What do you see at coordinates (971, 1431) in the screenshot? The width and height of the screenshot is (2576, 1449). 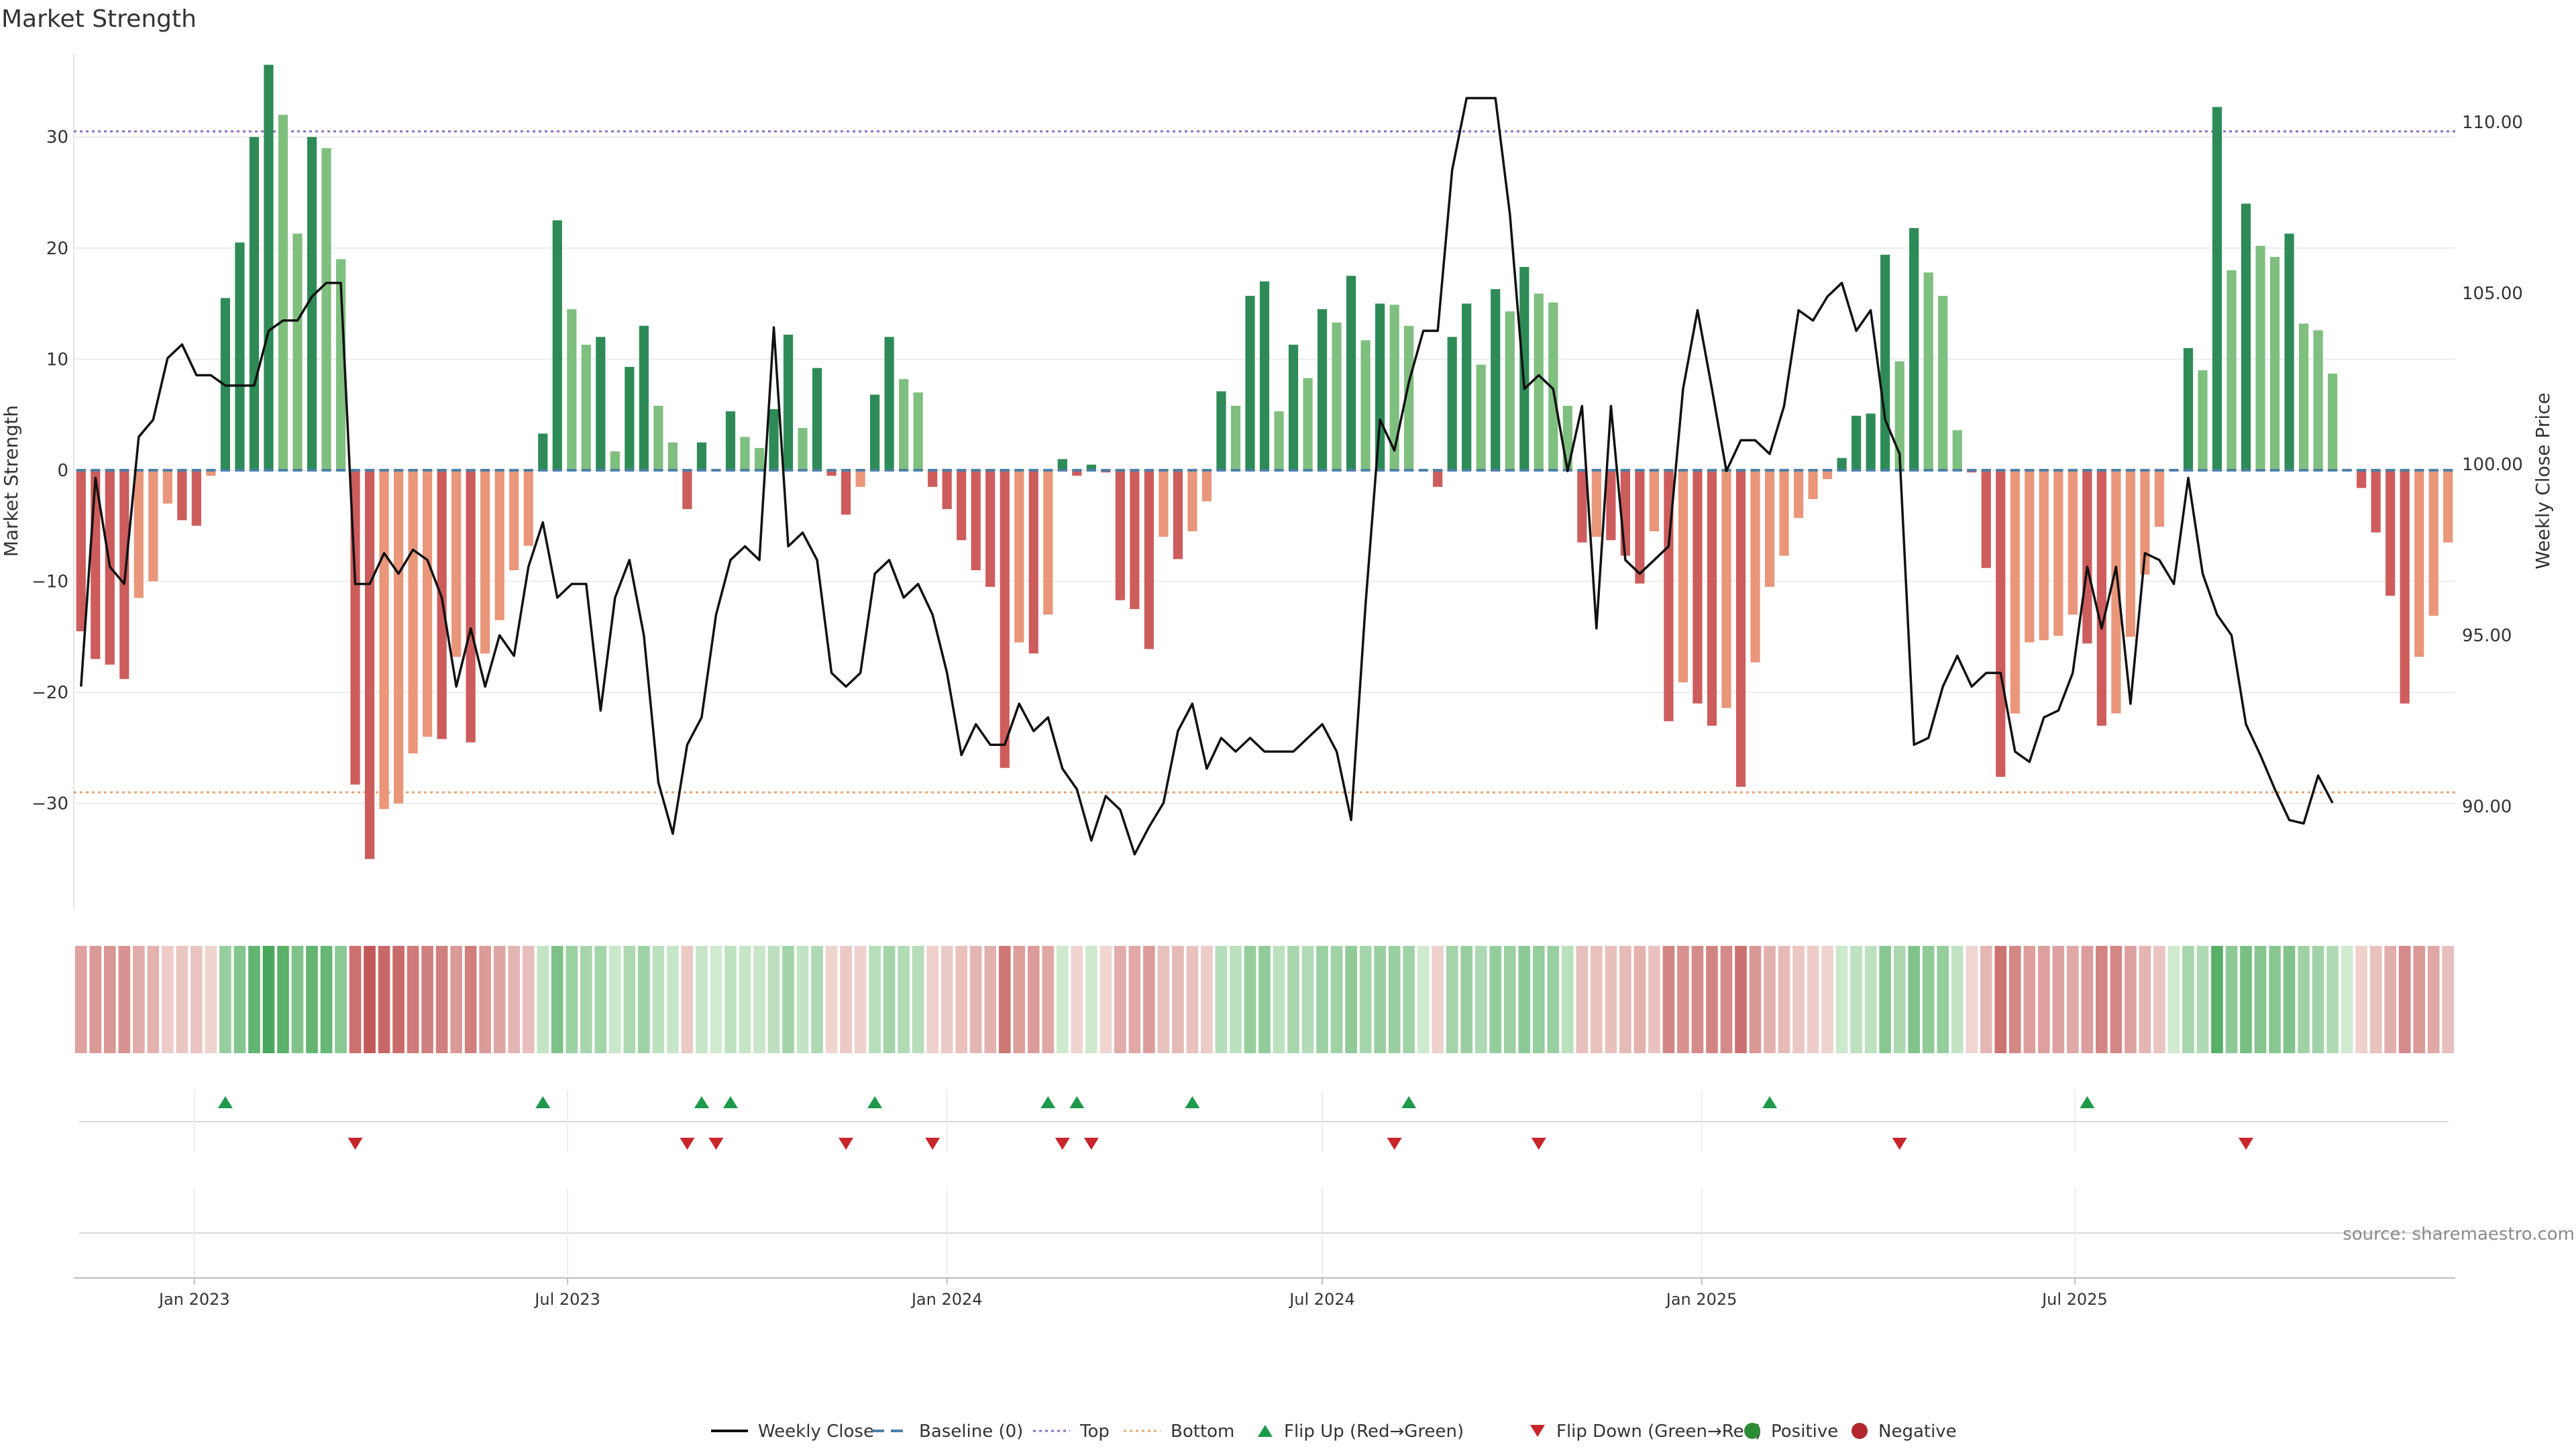 I see `legend-label: Baseline (0)` at bounding box center [971, 1431].